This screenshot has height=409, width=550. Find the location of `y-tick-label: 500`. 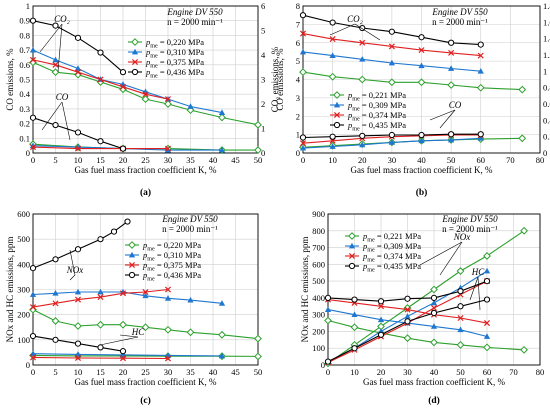

y-tick-label: 500 is located at coordinates (23, 239).